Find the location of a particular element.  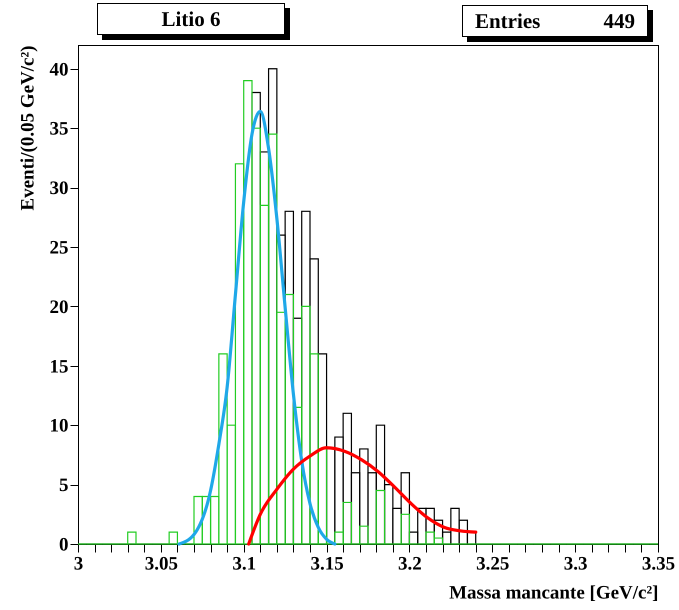

text: 449 is located at coordinates (619, 21).